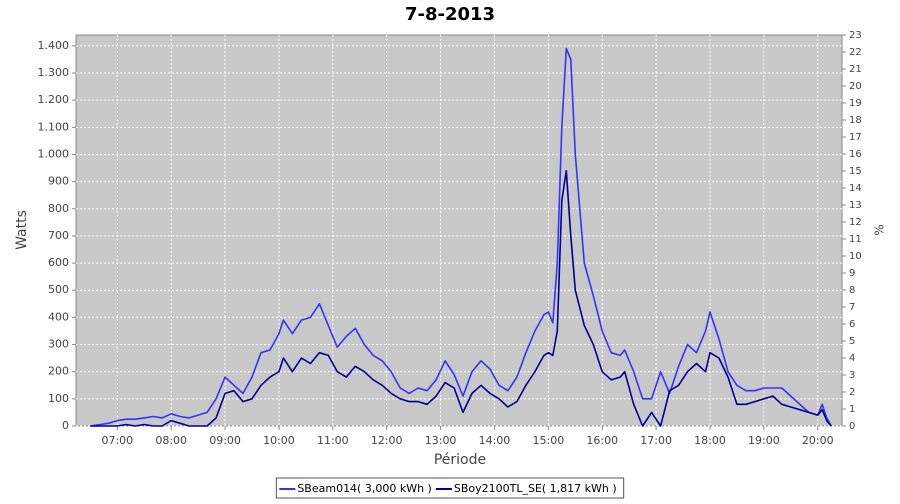  I want to click on y2-tick-label: 9, so click(852, 273).